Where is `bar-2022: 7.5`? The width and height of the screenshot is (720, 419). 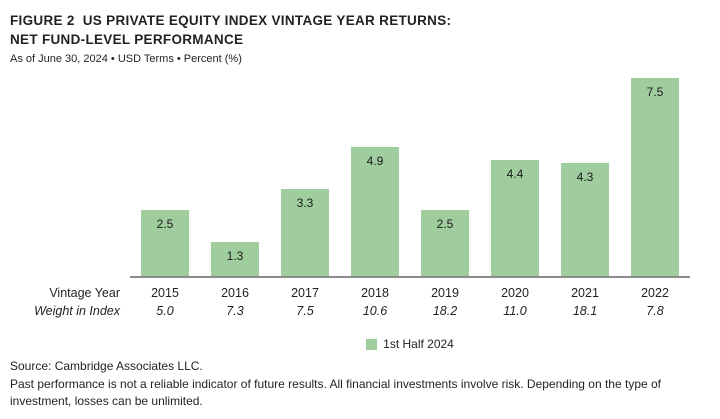 bar-2022: 7.5 is located at coordinates (655, 177).